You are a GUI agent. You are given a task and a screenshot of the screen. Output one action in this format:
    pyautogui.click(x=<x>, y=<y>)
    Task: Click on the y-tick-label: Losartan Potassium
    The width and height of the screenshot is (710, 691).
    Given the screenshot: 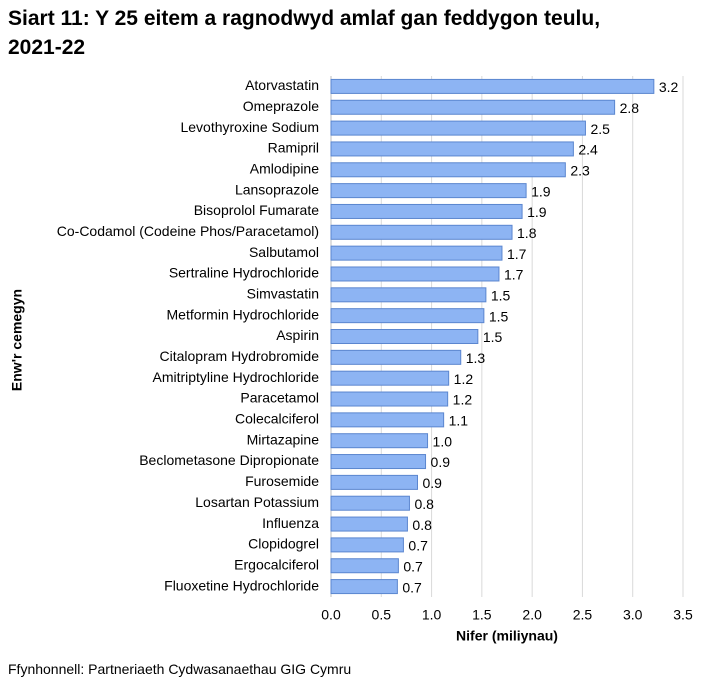 What is the action you would take?
    pyautogui.click(x=257, y=502)
    